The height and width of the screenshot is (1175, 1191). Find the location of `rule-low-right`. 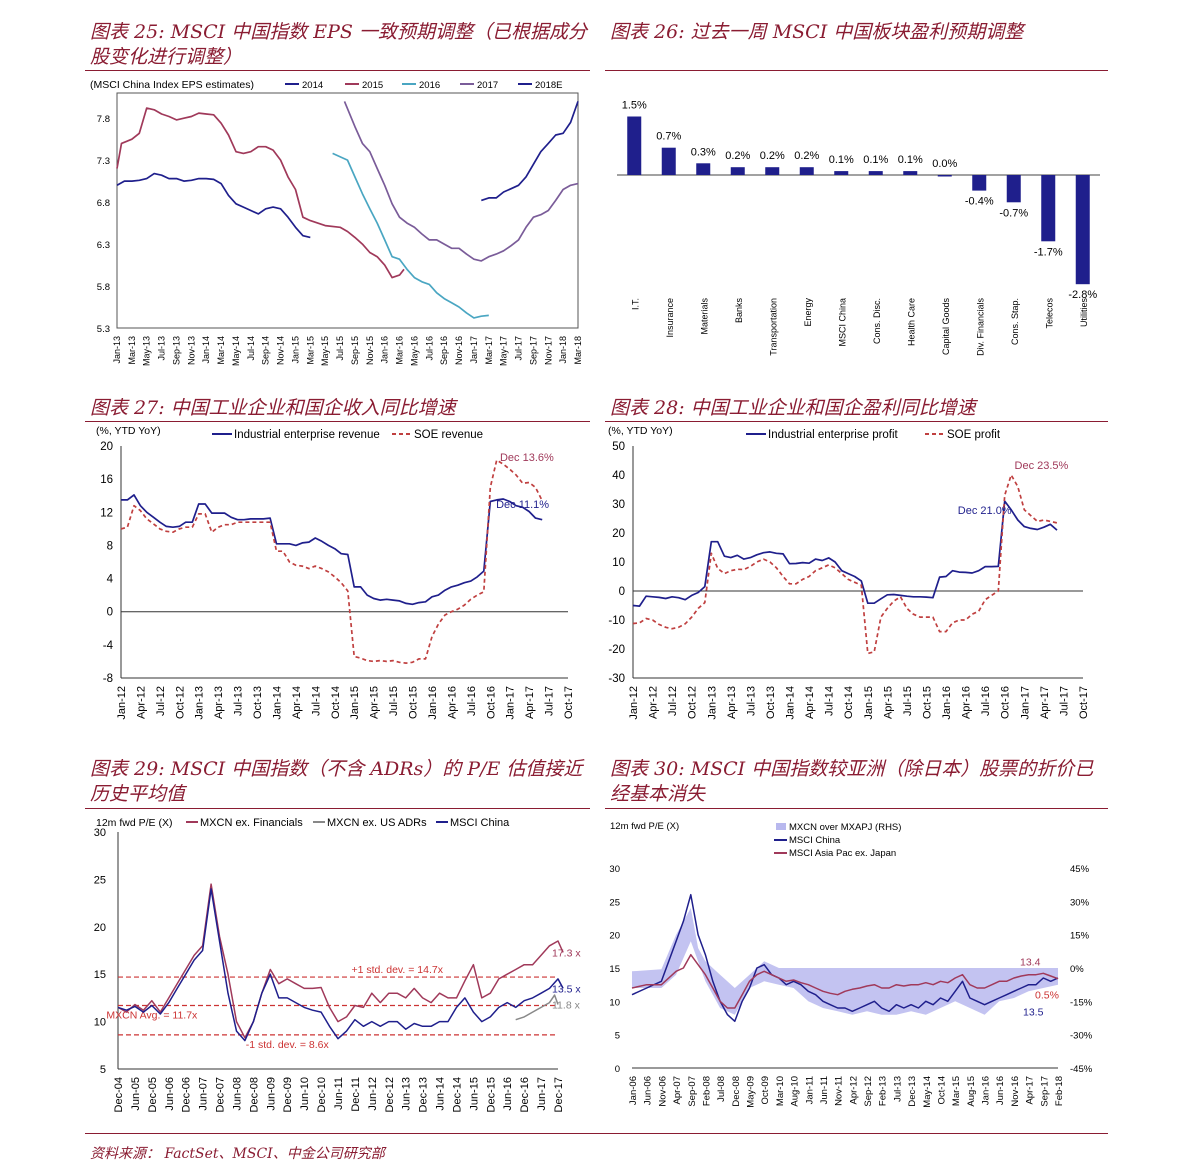

rule-low-right is located at coordinates (856, 808).